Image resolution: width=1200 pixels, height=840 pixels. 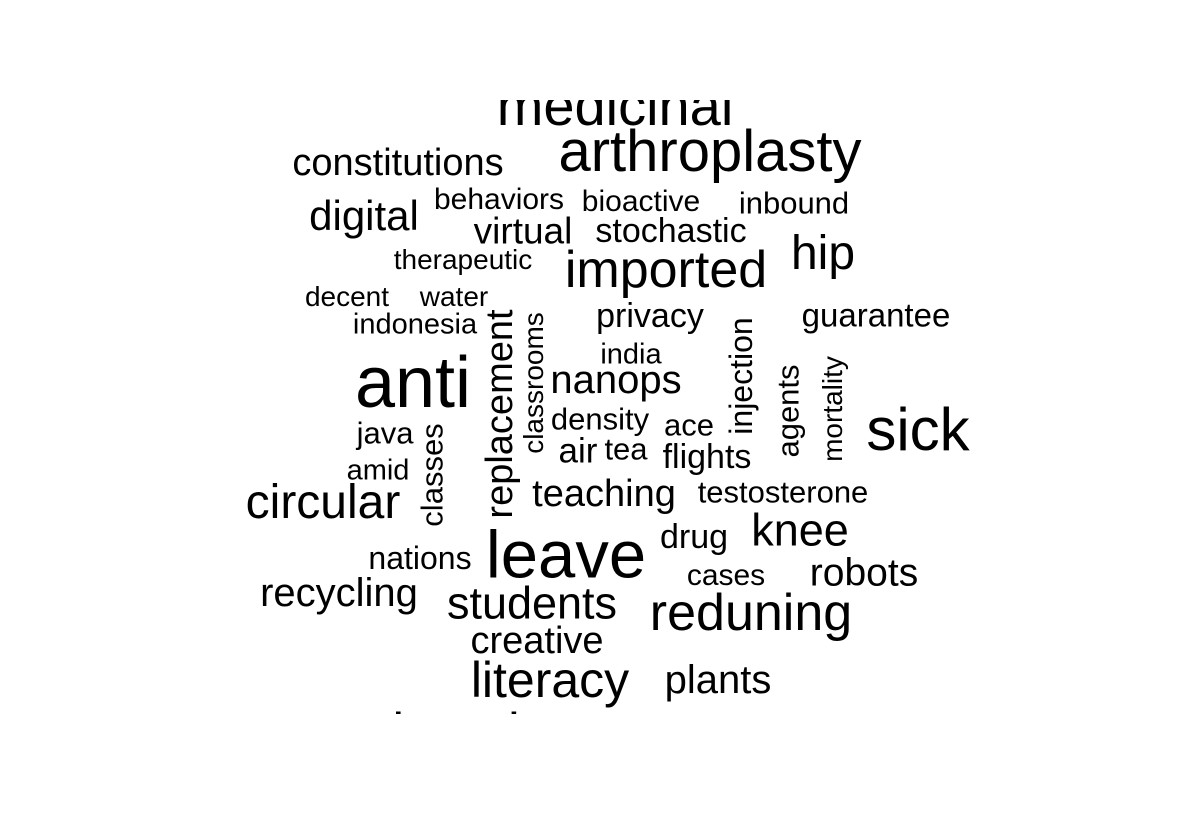 What do you see at coordinates (641, 201) in the screenshot?
I see `word: bioactive` at bounding box center [641, 201].